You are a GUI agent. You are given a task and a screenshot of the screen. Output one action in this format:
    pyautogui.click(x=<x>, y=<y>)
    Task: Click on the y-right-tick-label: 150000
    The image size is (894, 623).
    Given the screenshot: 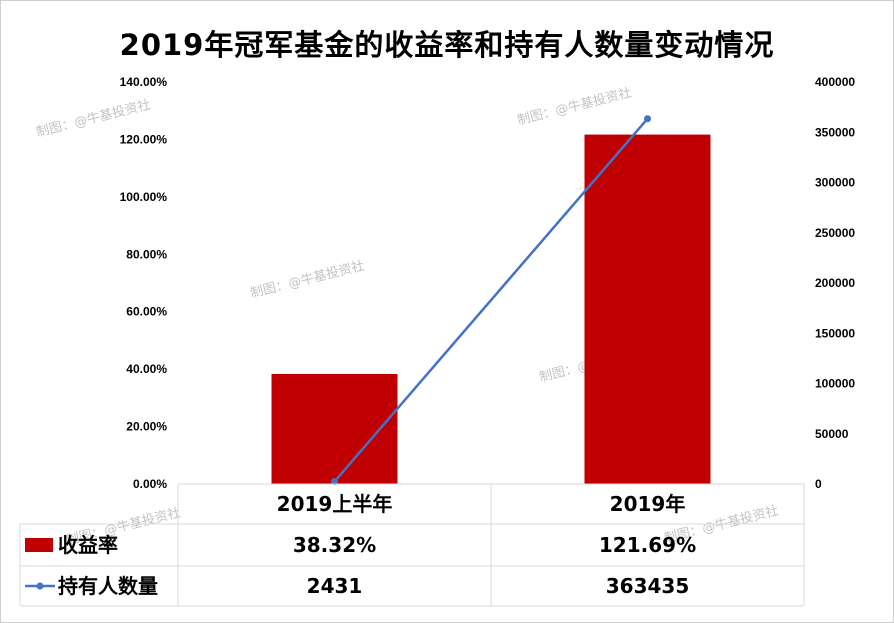 What is the action you would take?
    pyautogui.click(x=835, y=333)
    